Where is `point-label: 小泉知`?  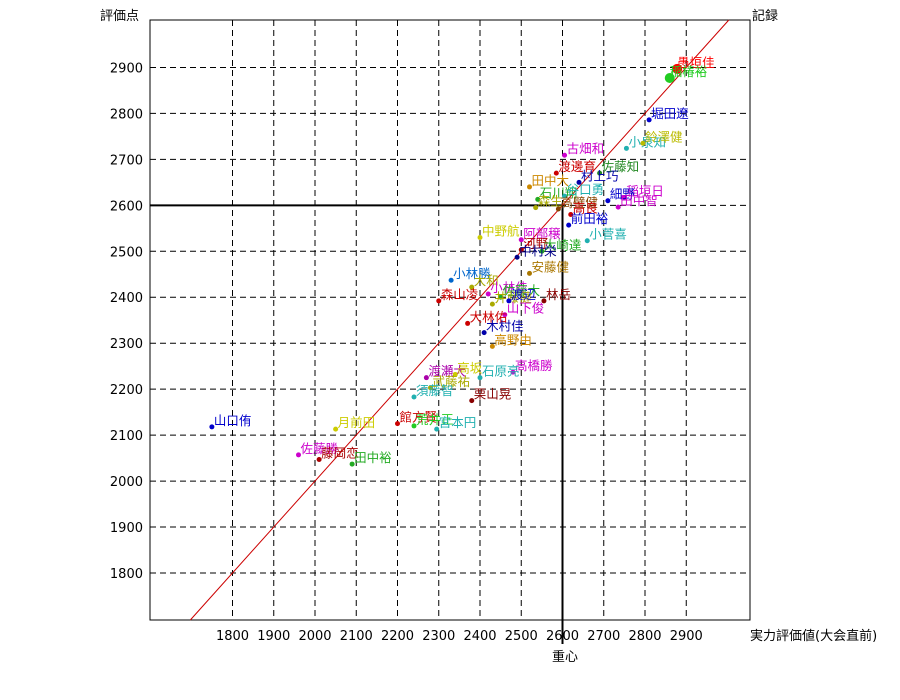
point-label: 小泉知 is located at coordinates (647, 141).